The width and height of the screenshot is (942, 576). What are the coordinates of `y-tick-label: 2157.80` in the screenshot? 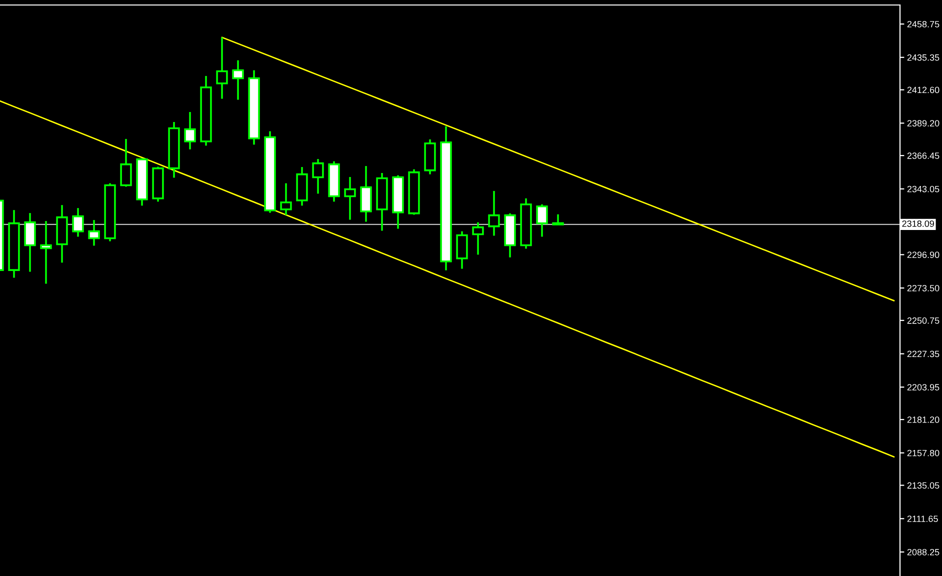 It's located at (923, 453).